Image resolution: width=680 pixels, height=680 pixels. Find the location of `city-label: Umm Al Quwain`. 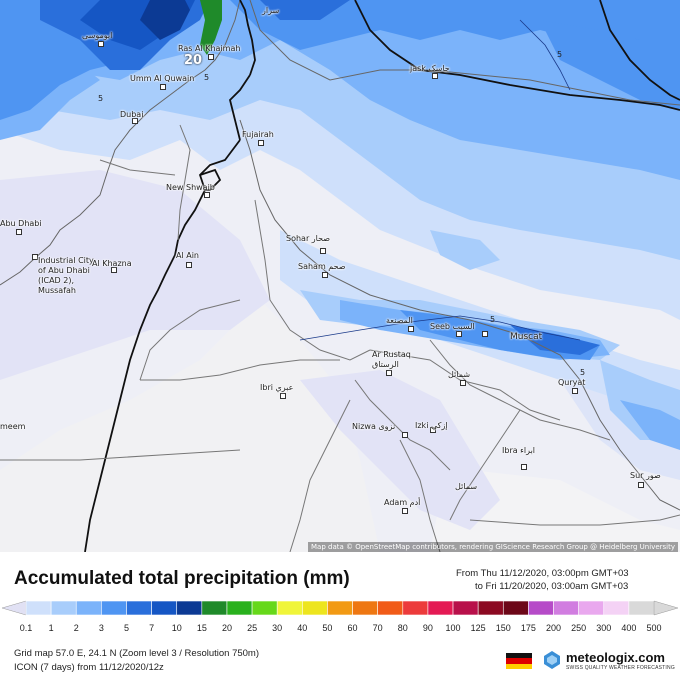

city-label: Umm Al Quwain is located at coordinates (162, 78).